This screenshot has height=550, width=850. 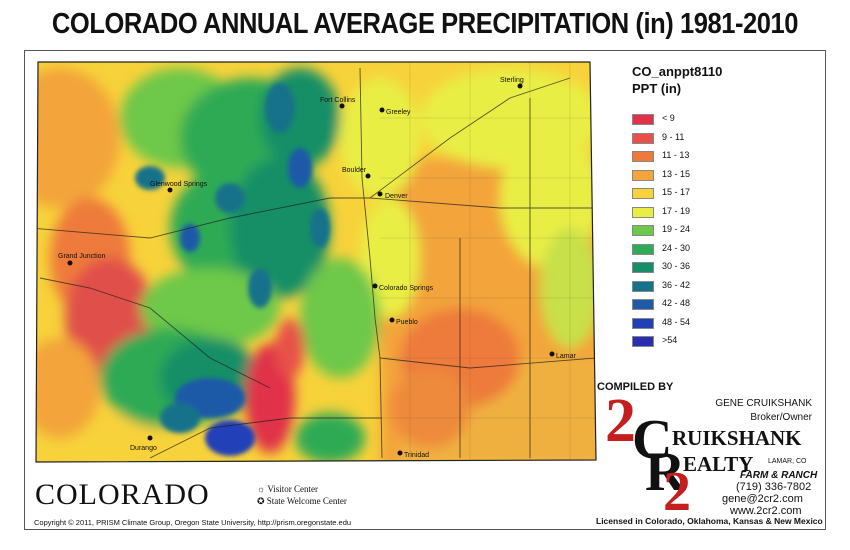 What do you see at coordinates (179, 184) in the screenshot?
I see `city-label: Glenwood Springs` at bounding box center [179, 184].